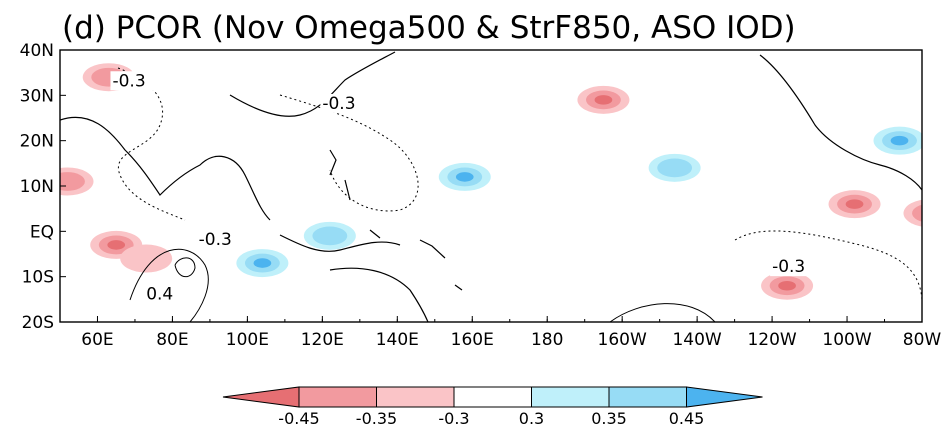 The width and height of the screenshot is (949, 434). I want to click on colorbar-left-arrow, so click(261, 397).